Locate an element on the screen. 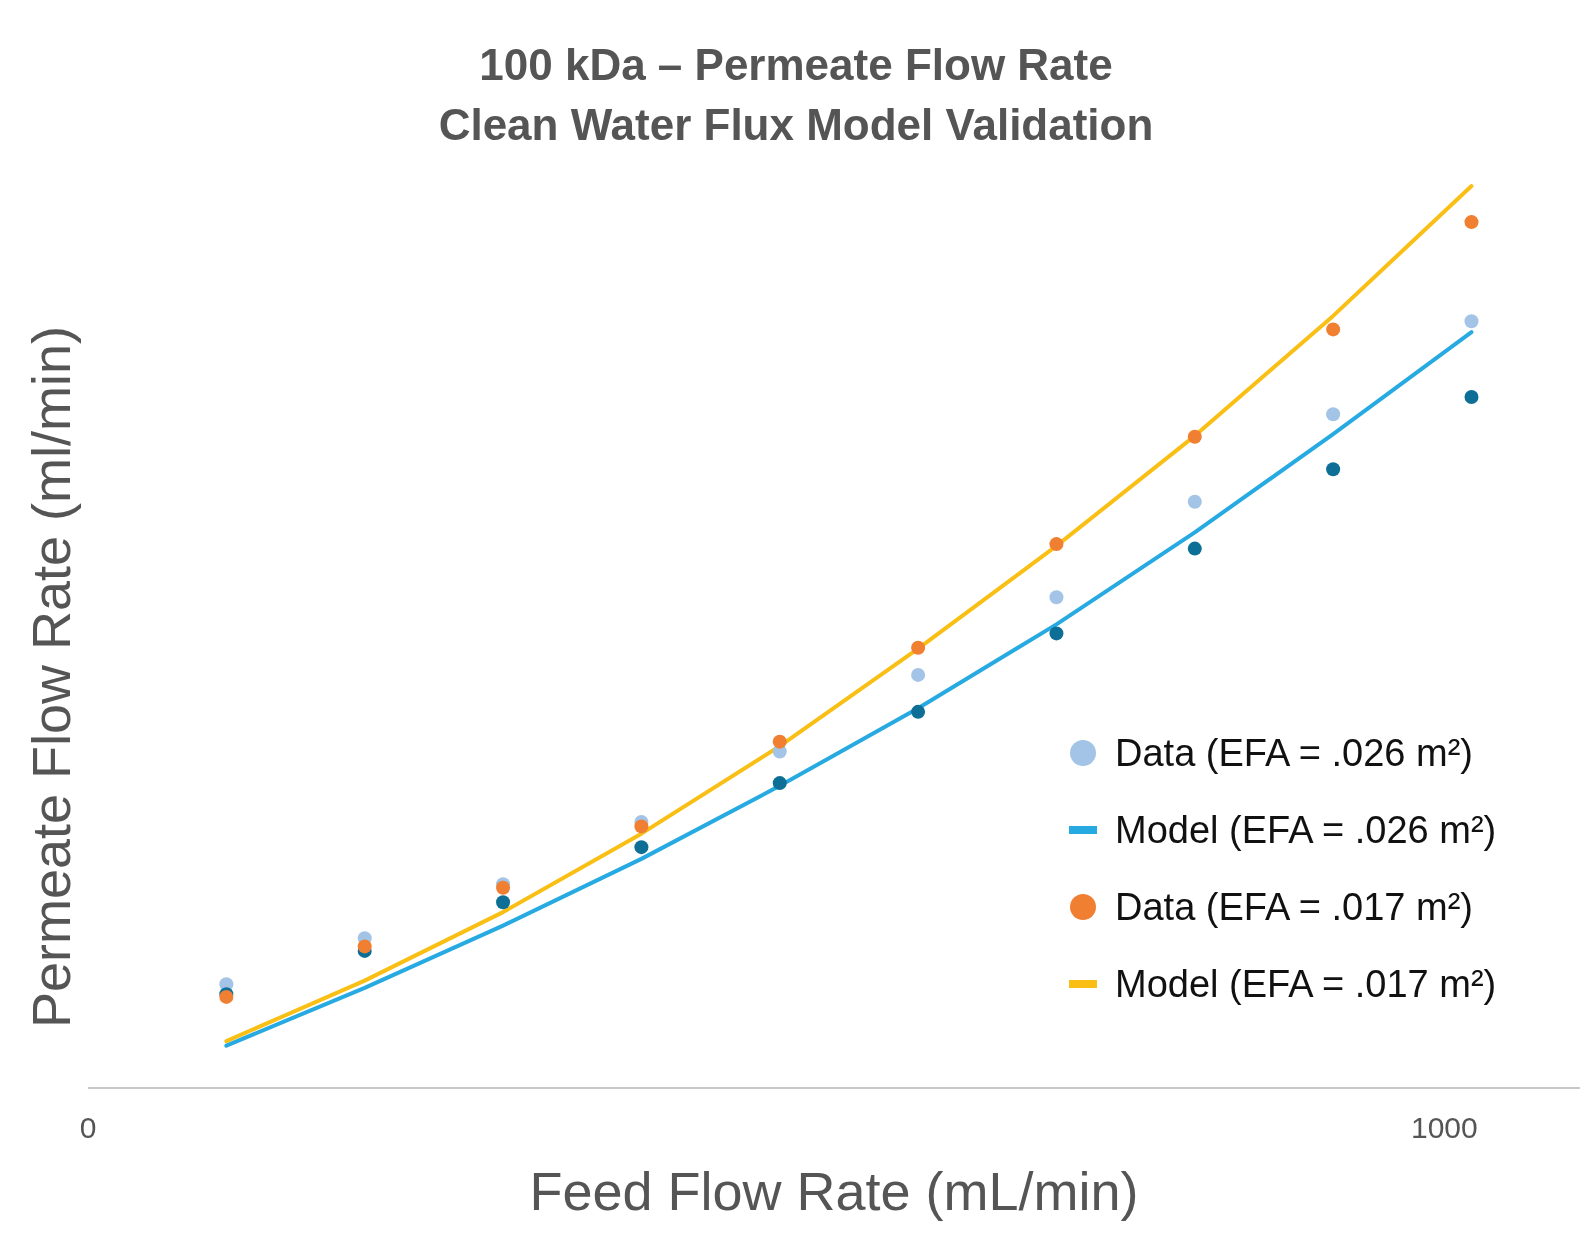  legend-label: Model (EFA = .026 m²) is located at coordinates (1306, 830).